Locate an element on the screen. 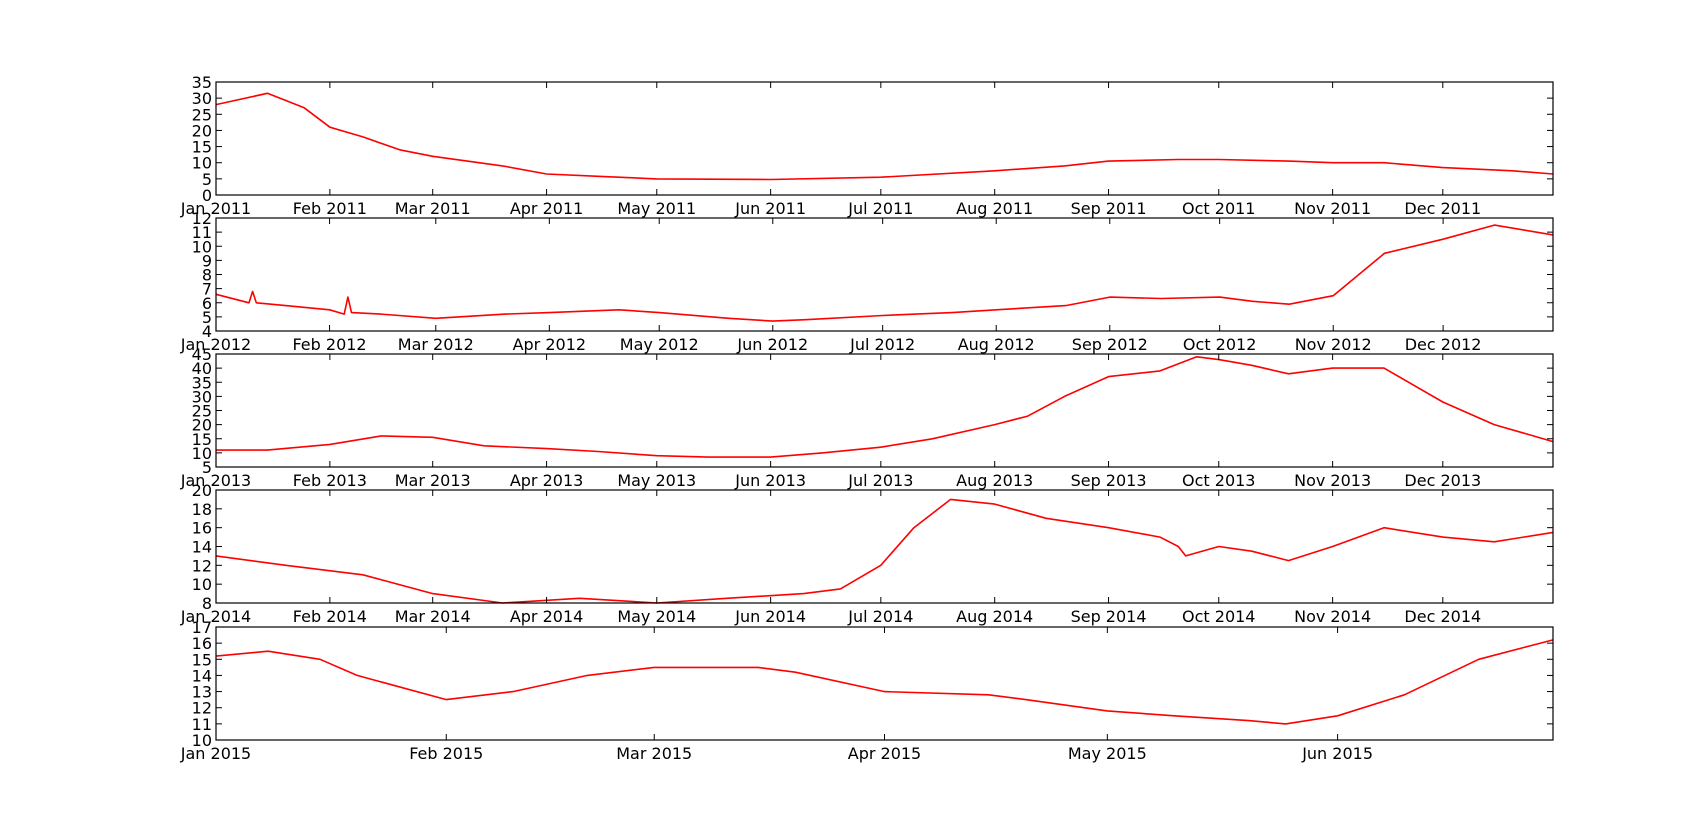 The height and width of the screenshot is (818, 1707). y-tick-label: 4 is located at coordinates (207, 331).